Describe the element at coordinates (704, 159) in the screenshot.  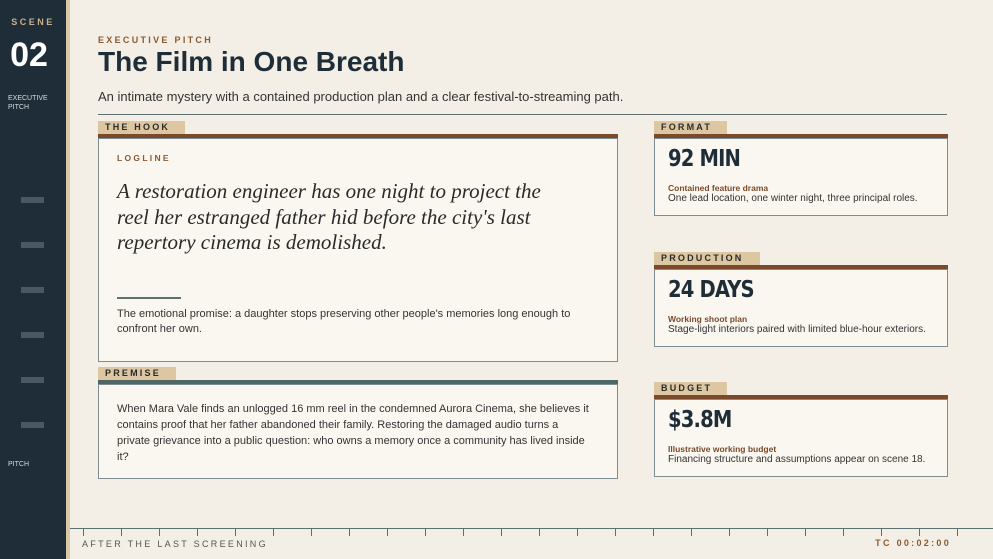
I see `stat-value: 92 MIN` at that location.